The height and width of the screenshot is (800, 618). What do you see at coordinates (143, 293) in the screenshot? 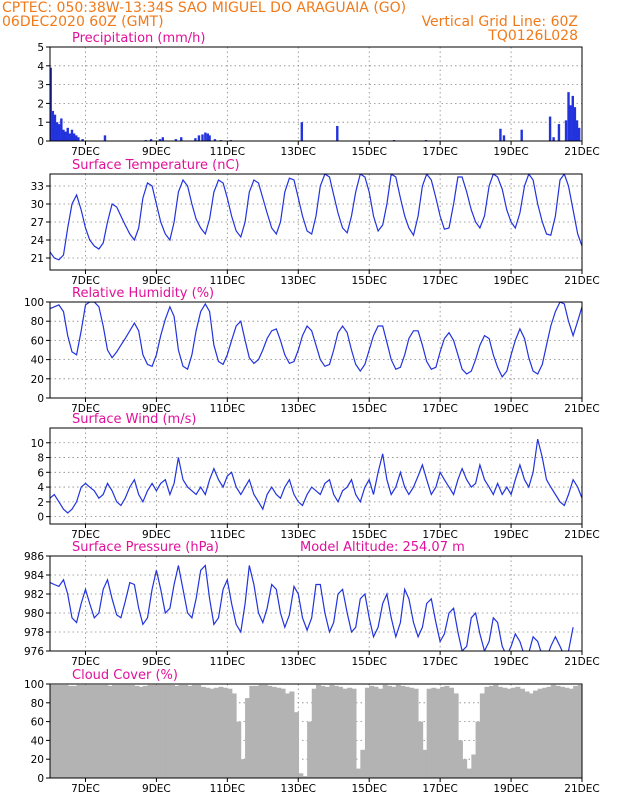
I see `rh-title: Relative Humidity (%)` at bounding box center [143, 293].